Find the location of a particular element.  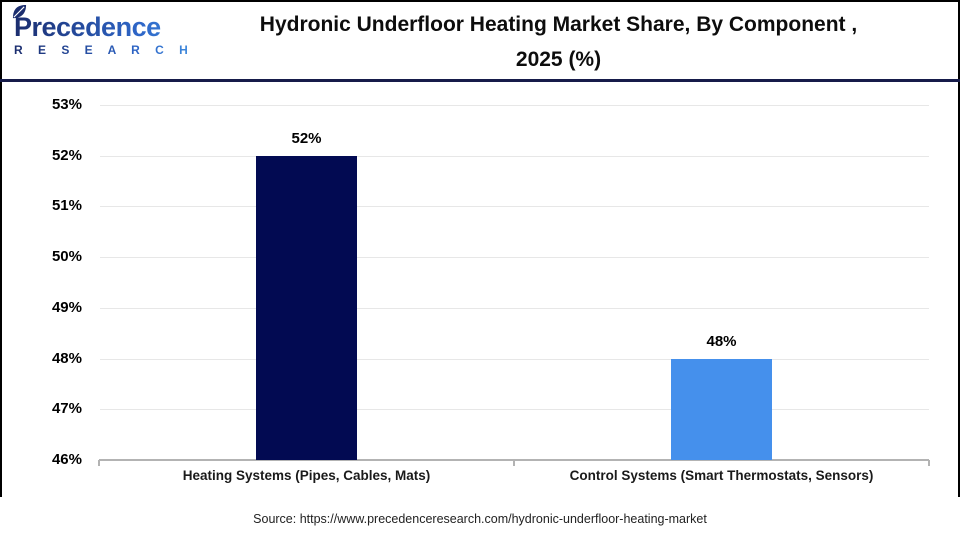

y-tick-label: 47% is located at coordinates (66, 409).